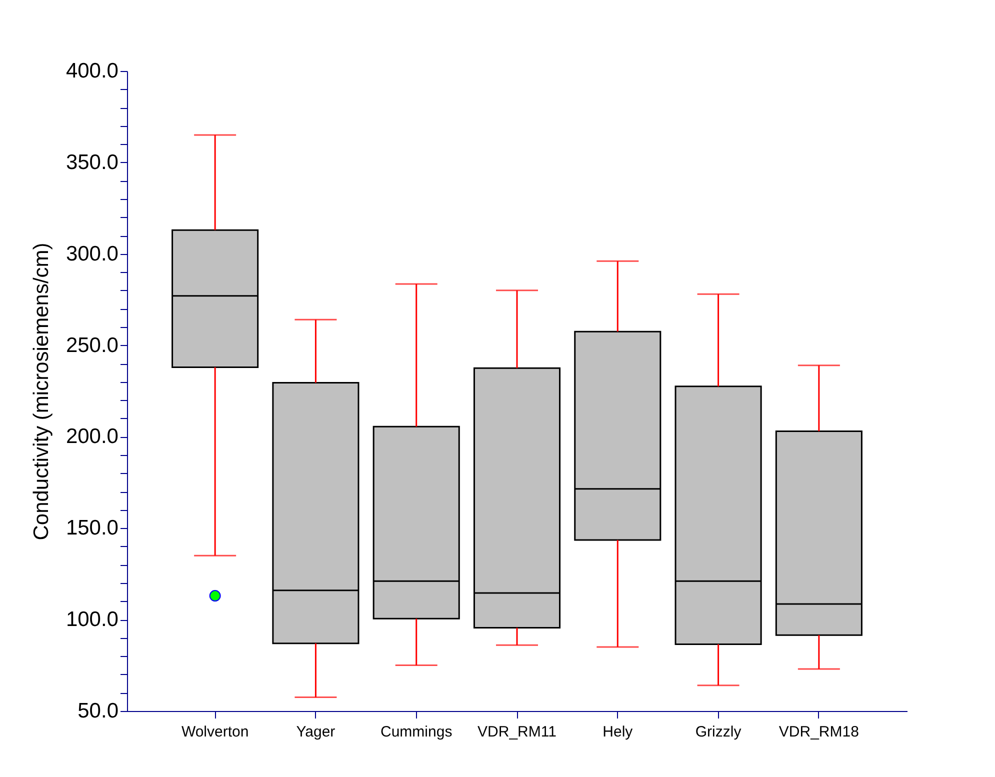 The image size is (995, 777). I want to click on y-tick-label: 300.0, so click(92, 254).